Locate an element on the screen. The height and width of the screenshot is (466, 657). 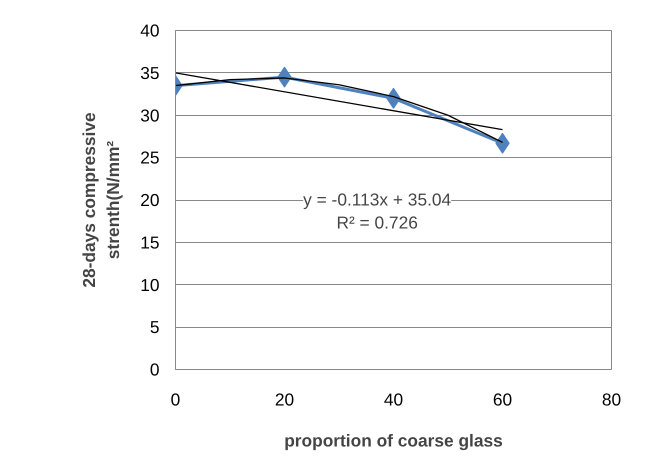
y-tick-label: 40 is located at coordinates (150, 30).